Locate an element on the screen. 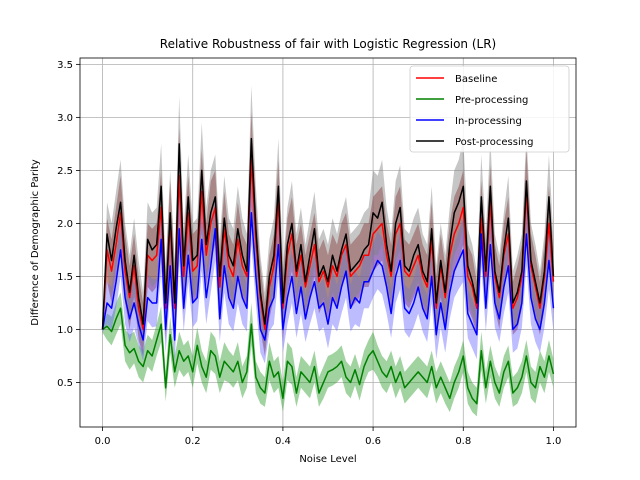  y-axis-ticks: 0.5 1.0 1.5 2.0 2.5 3.0 3.5 is located at coordinates (68, 224).